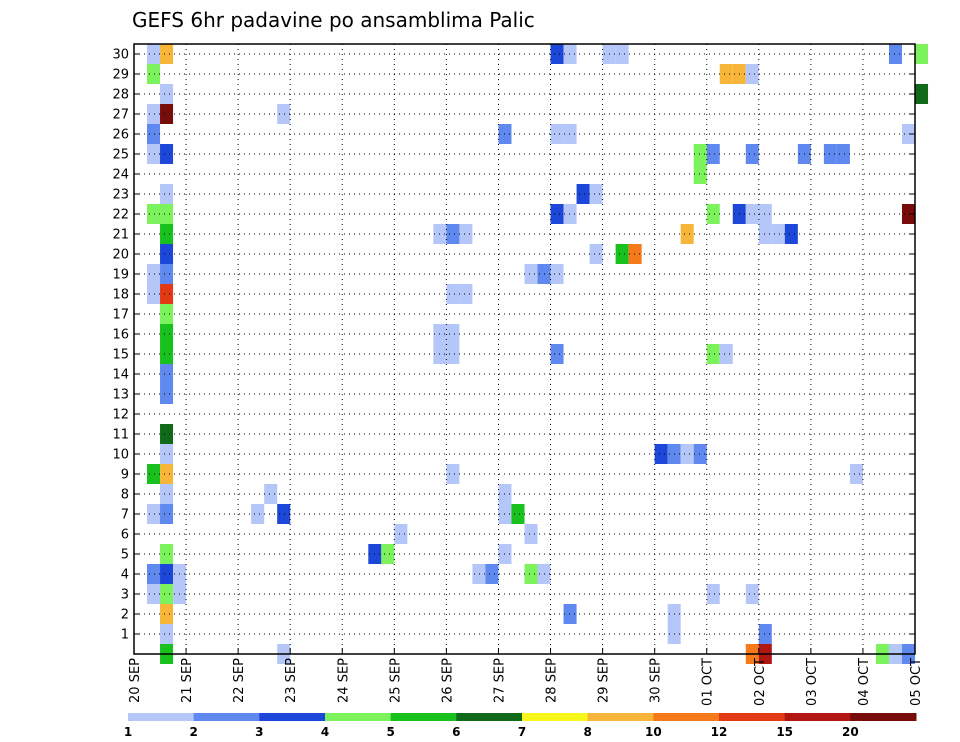 The height and width of the screenshot is (742, 960). Describe the element at coordinates (193, 732) in the screenshot. I see `colorbar-label: 2` at that location.